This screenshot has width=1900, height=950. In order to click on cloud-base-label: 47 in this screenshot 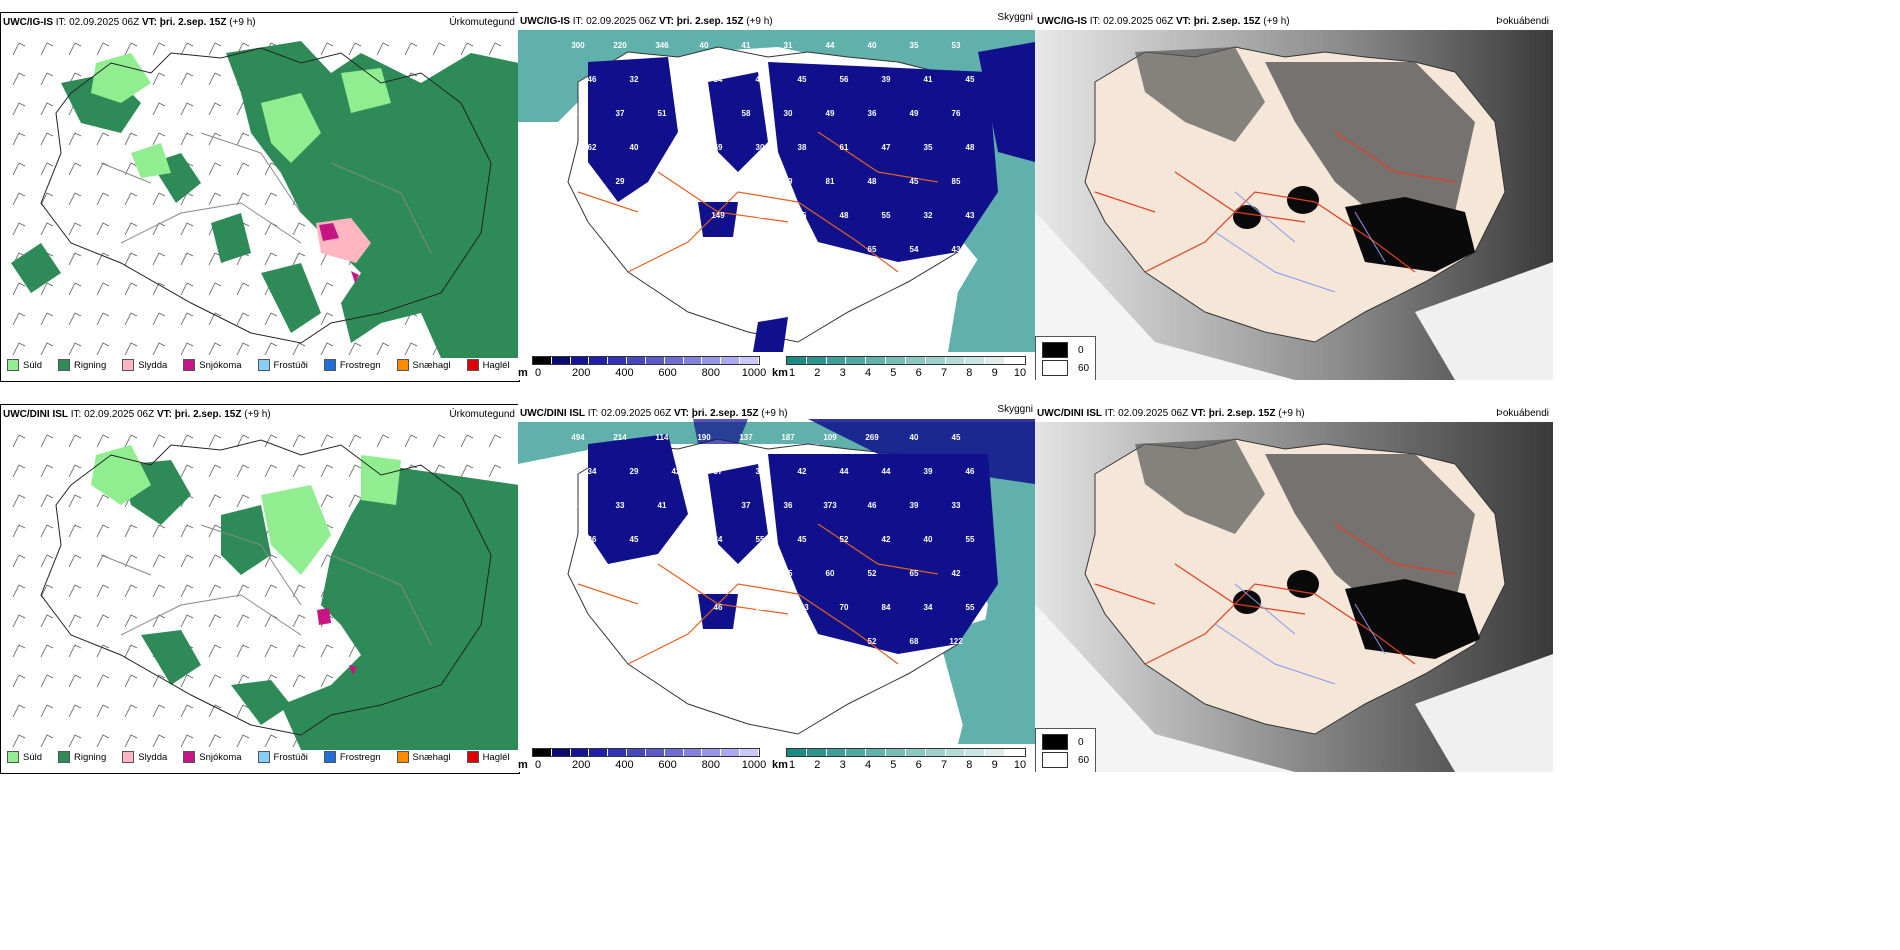, I will do `click(662, 641)`.